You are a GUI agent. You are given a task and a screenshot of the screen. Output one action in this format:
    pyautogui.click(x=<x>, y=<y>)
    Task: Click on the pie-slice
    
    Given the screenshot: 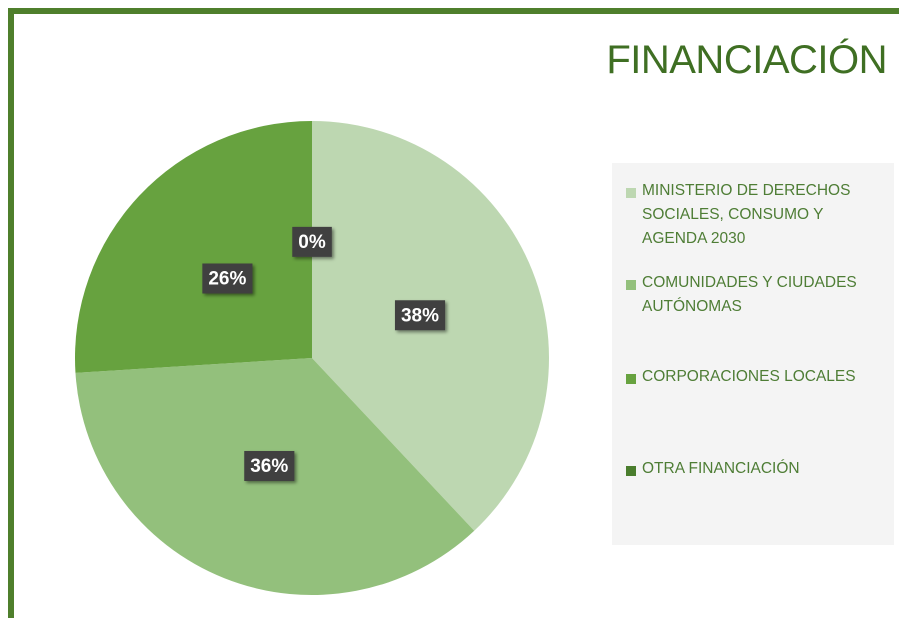 What is the action you would take?
    pyautogui.click(x=193, y=247)
    